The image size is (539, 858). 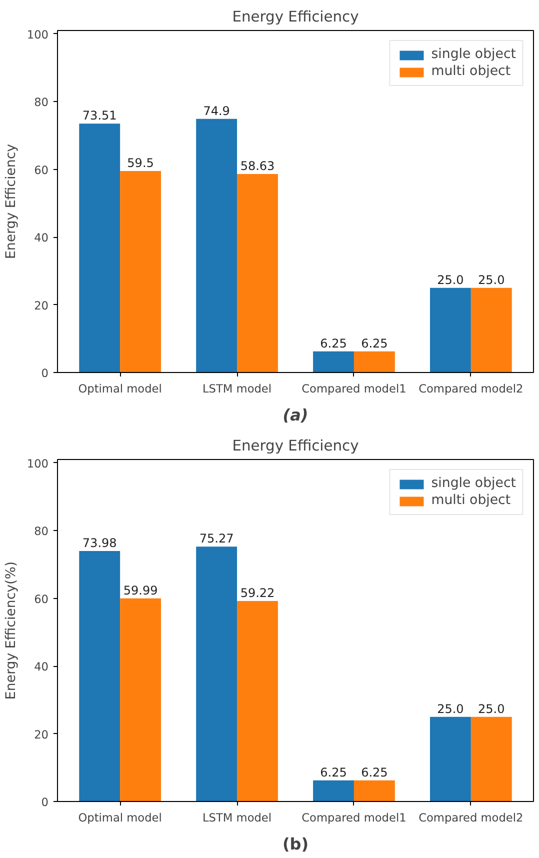 What do you see at coordinates (11, 202) in the screenshot?
I see `y-axis-title: Energy Efficiency` at bounding box center [11, 202].